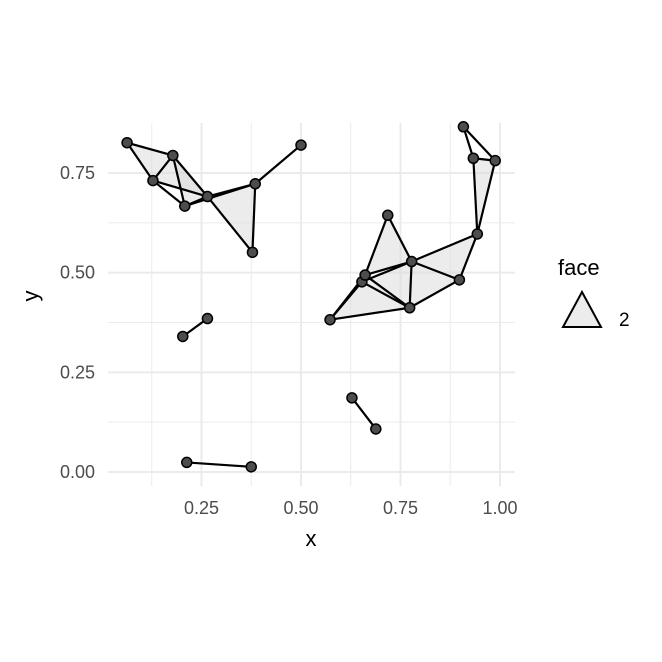  What do you see at coordinates (77, 472) in the screenshot?
I see `y-tick-label: 0.00` at bounding box center [77, 472].